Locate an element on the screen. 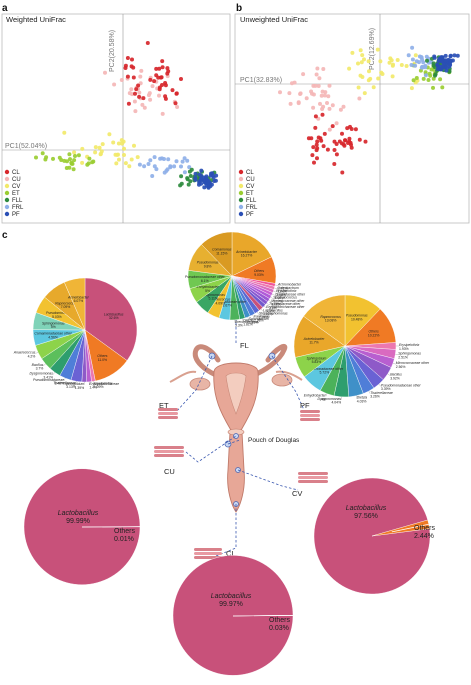 Image resolution: width=471 pixels, height=685 pixels. pie-label-cl-main-name: Lactobacillus is located at coordinates (231, 596).